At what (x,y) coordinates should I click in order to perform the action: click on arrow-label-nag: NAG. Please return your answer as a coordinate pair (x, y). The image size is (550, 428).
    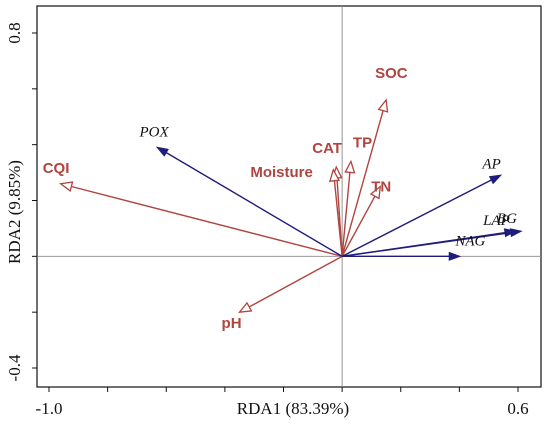
    Looking at the image, I should click on (469, 241).